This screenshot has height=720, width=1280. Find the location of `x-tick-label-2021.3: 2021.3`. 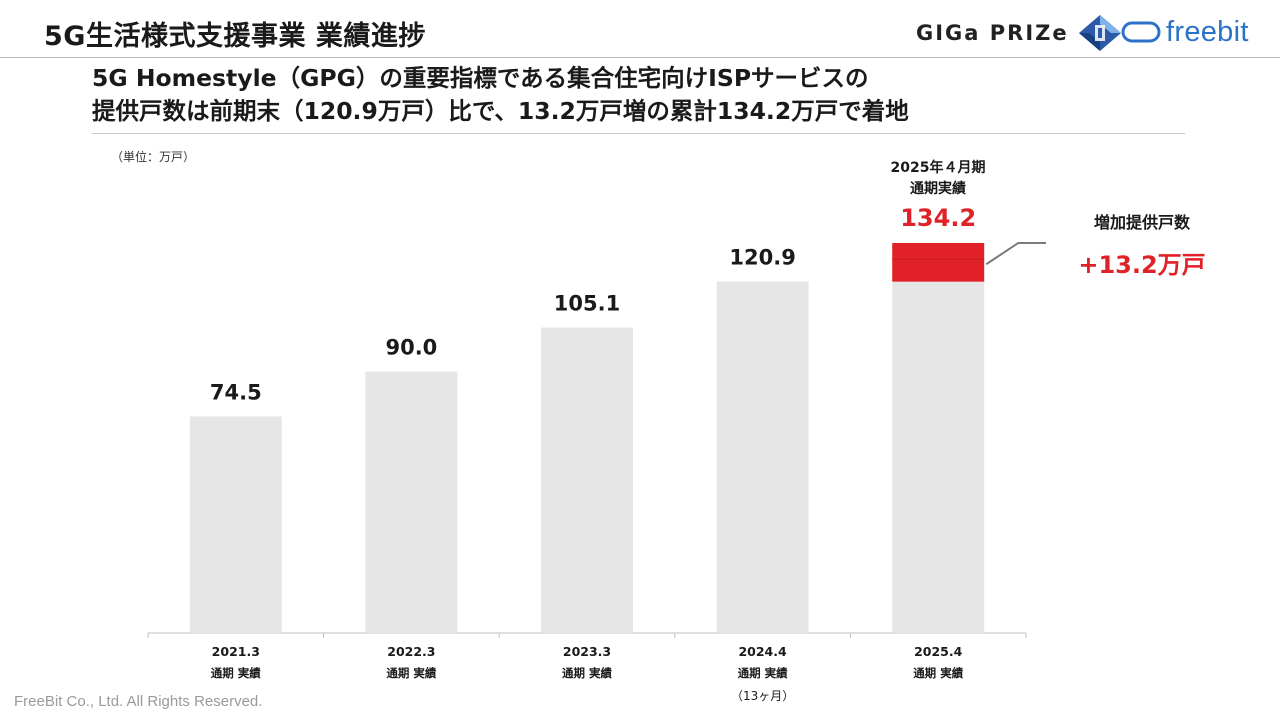

x-tick-label-2021.3: 2021.3 is located at coordinates (236, 651).